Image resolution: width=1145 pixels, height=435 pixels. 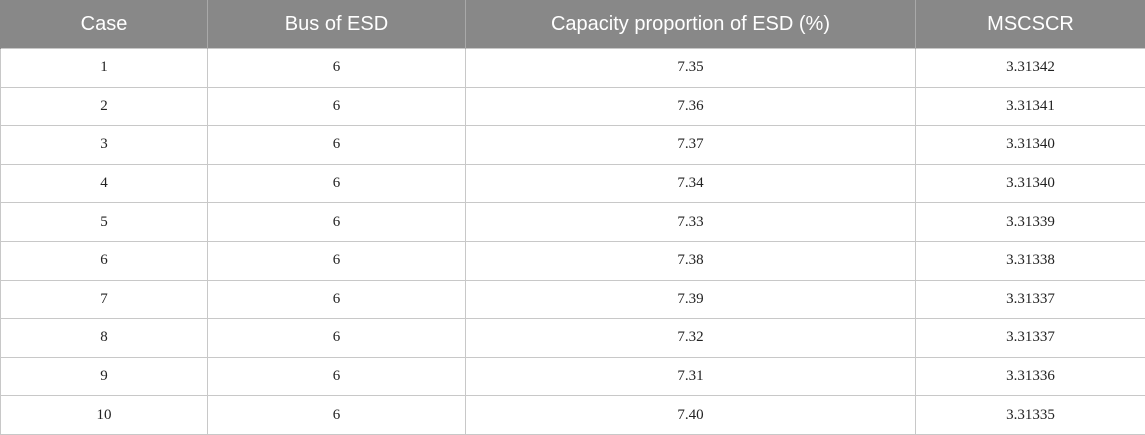 I want to click on column-header-bus-of-esd: Bus of ESD, so click(x=337, y=24).